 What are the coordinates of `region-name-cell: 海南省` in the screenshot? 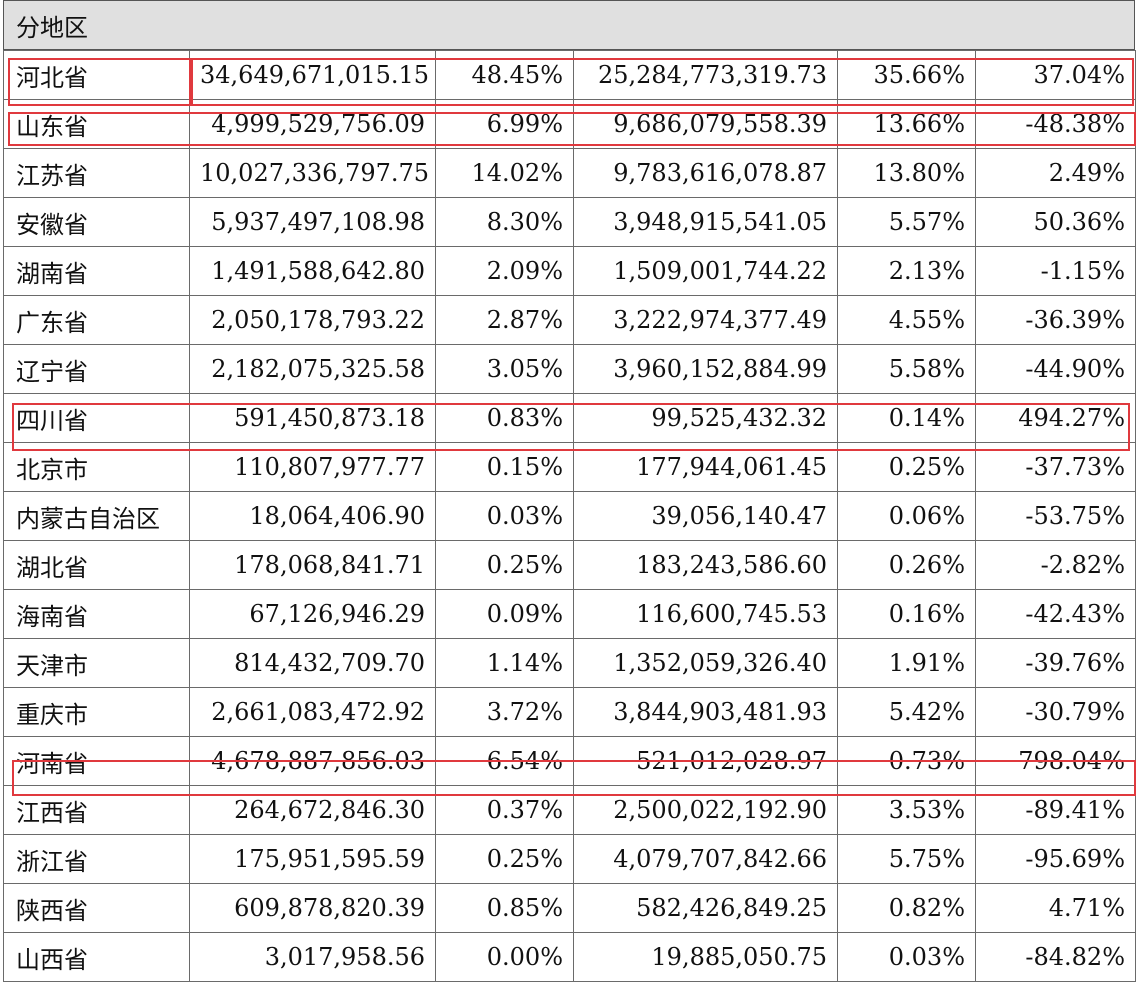 It's located at (96, 614).